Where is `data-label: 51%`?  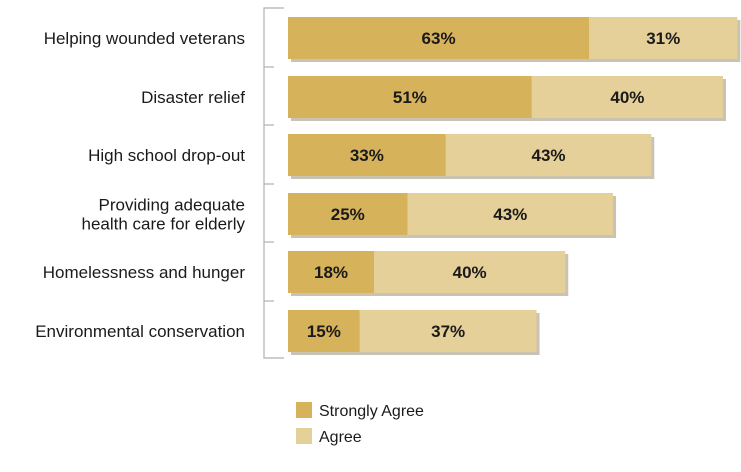
data-label: 51% is located at coordinates (410, 97).